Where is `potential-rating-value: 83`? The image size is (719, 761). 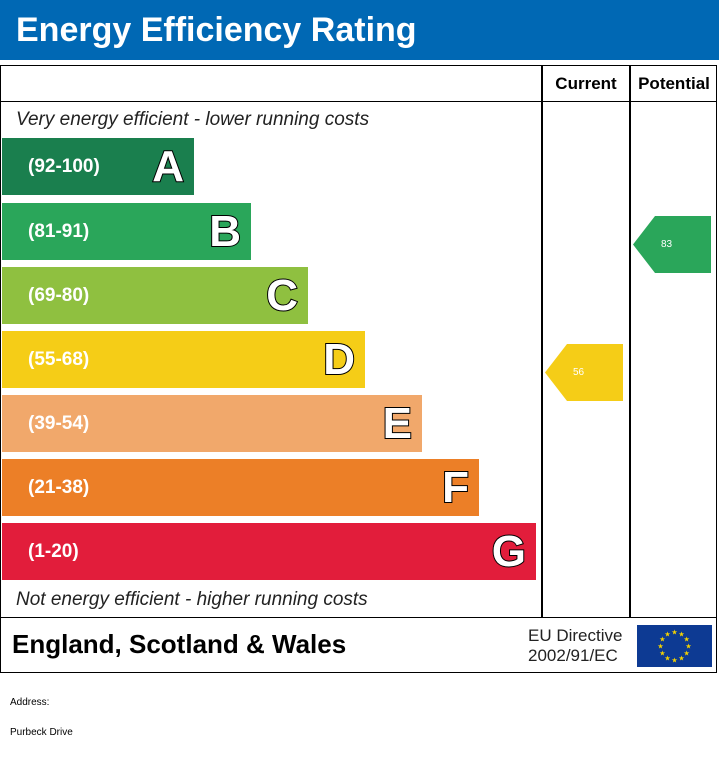
potential-rating-value: 83 is located at coordinates (667, 244).